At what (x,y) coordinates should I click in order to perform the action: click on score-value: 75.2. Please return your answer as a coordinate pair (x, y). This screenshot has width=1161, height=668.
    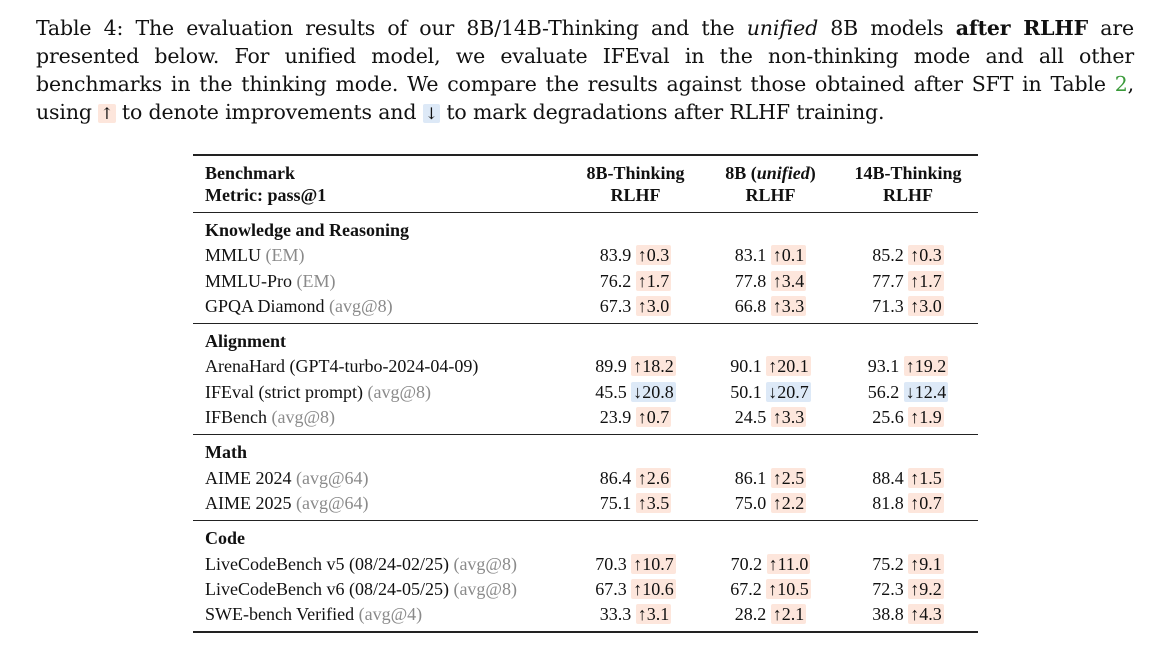
    Looking at the image, I should click on (888, 563).